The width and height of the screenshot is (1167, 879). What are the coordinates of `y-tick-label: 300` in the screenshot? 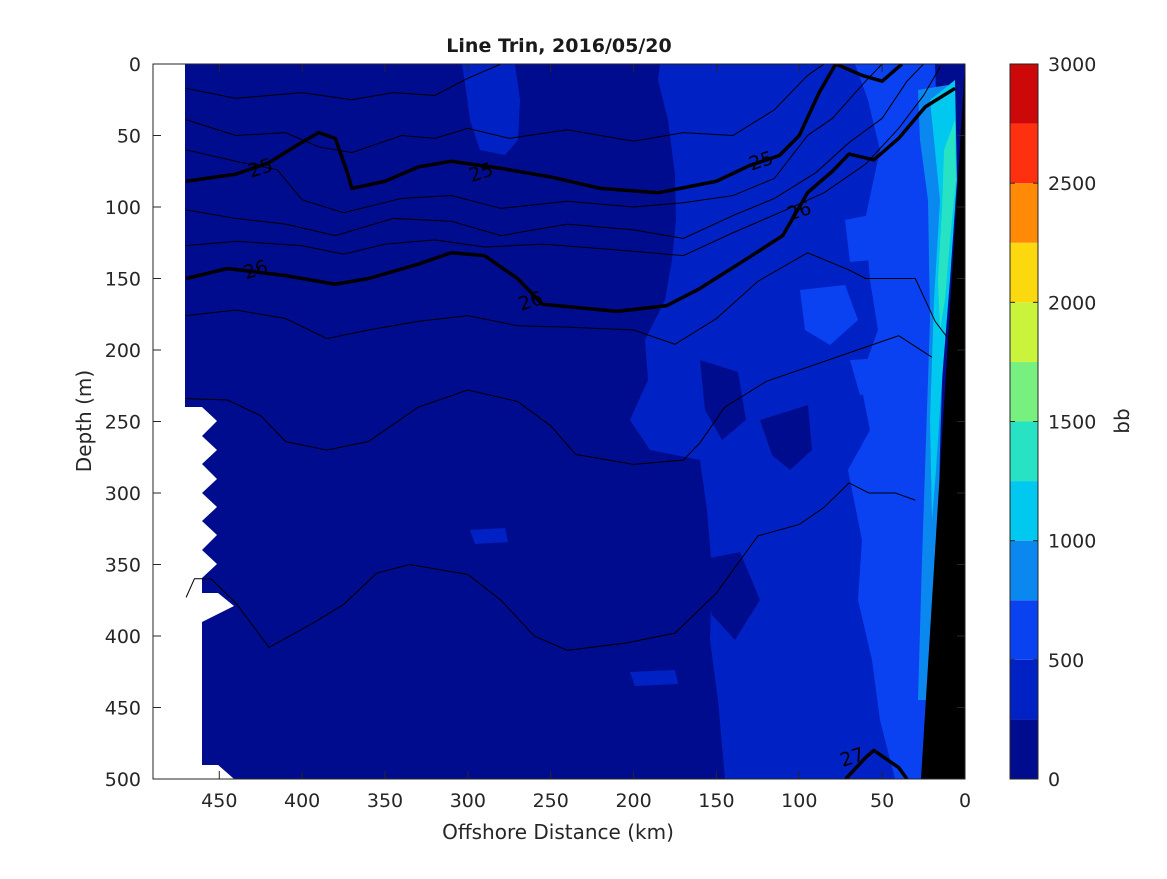 It's located at (123, 494).